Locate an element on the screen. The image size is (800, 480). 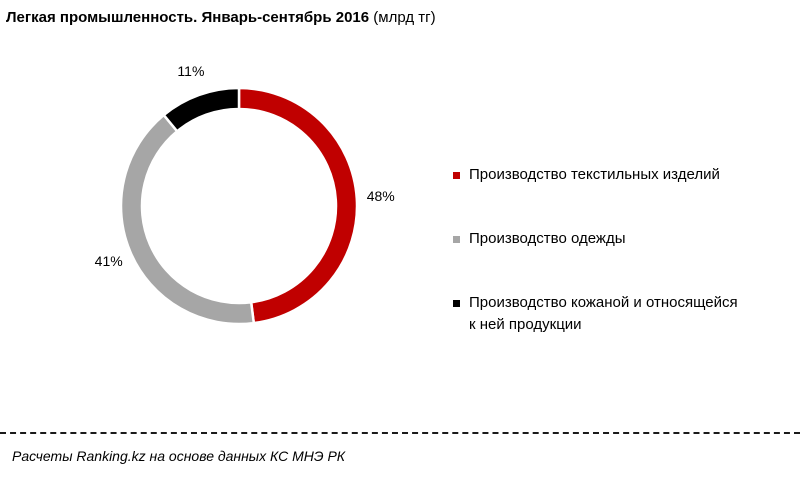
legend-item-clothing: Производство одежды is located at coordinates (625, 239).